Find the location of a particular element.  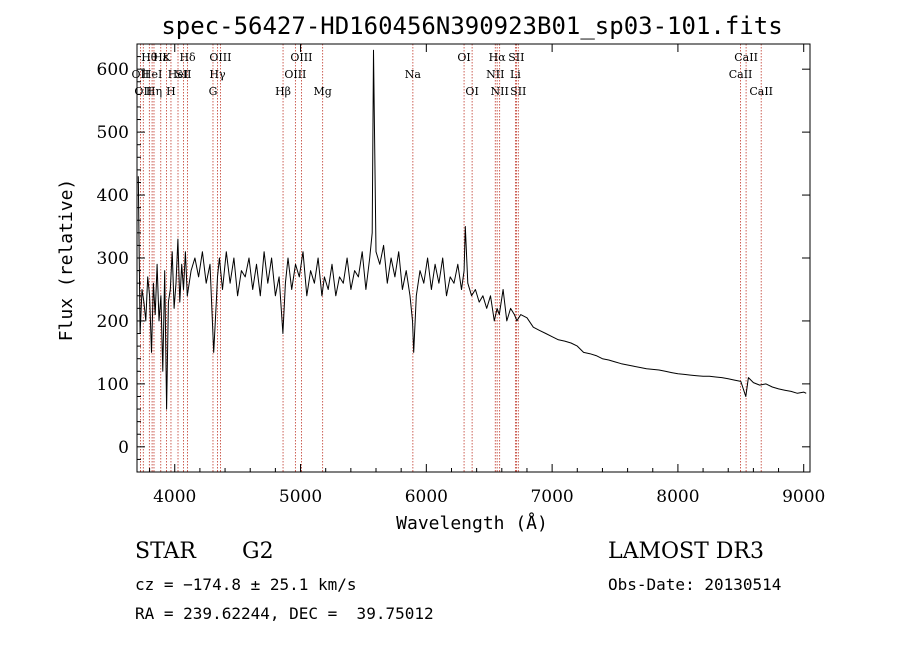

x-tick-label: 9000 is located at coordinates (803, 497).